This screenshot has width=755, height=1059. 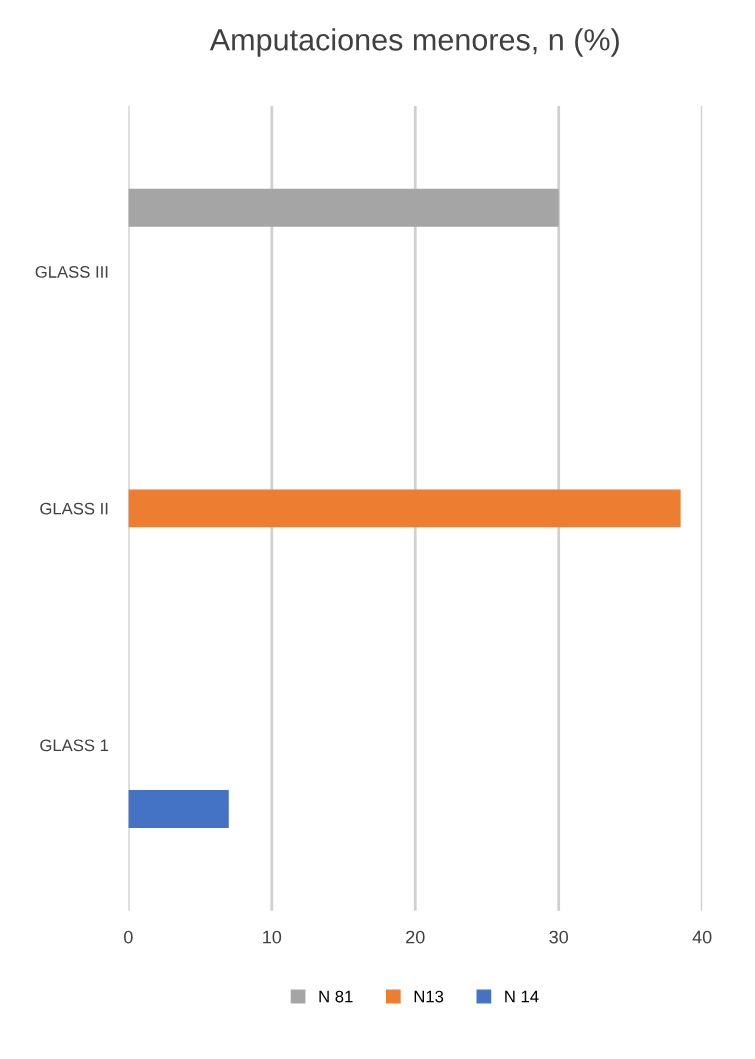 What do you see at coordinates (702, 937) in the screenshot?
I see `x-tick-label: 40` at bounding box center [702, 937].